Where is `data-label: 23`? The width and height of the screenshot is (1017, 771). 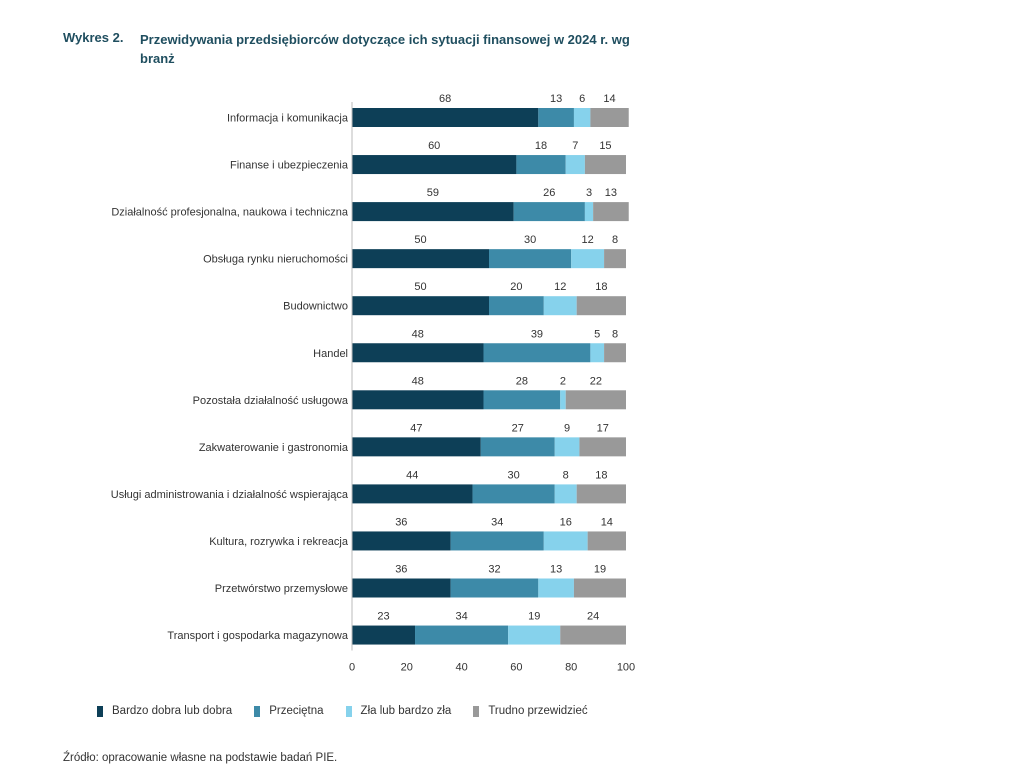
data-label: 23 is located at coordinates (383, 617).